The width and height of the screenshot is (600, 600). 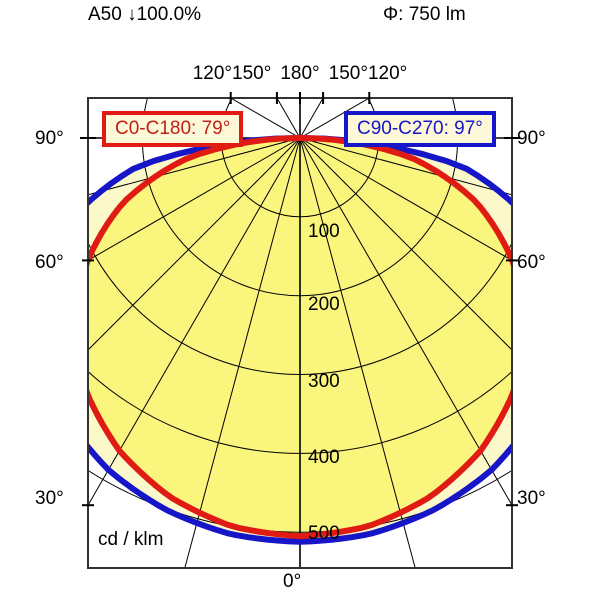 What do you see at coordinates (292, 581) in the screenshot?
I see `bottom-angle-label-0: 0°` at bounding box center [292, 581].